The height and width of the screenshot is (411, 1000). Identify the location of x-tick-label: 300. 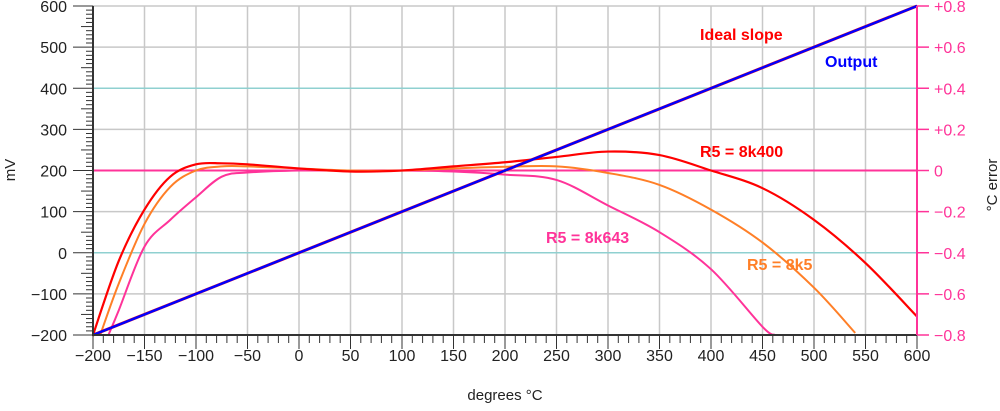
(608, 356).